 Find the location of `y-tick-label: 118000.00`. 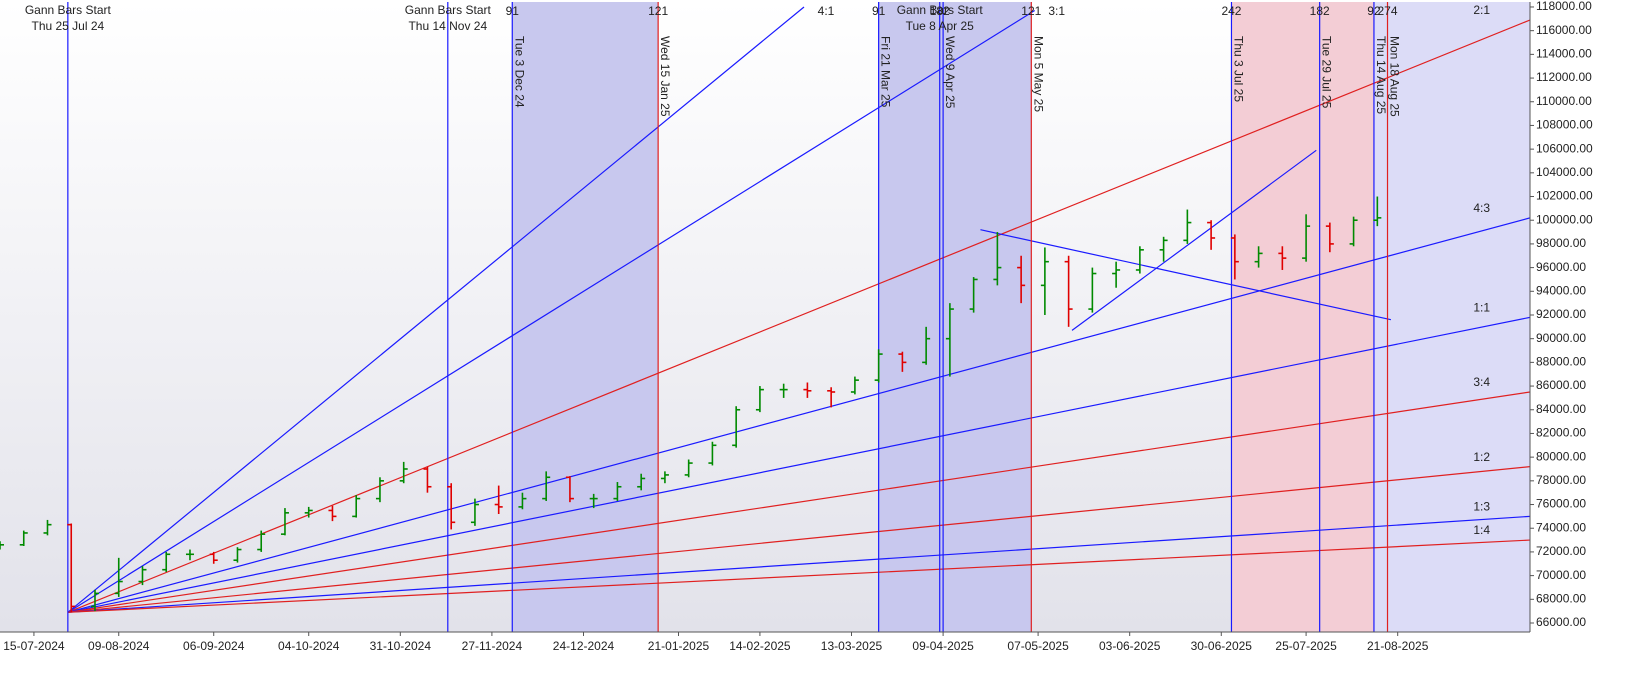

y-tick-label: 118000.00 is located at coordinates (1564, 6).